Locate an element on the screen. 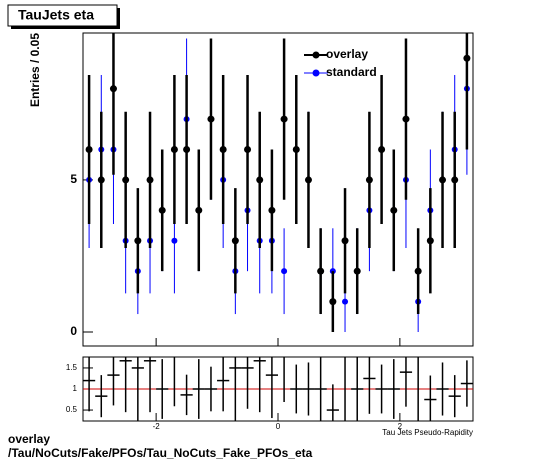  y-tick-label: 1 is located at coordinates (75, 388).